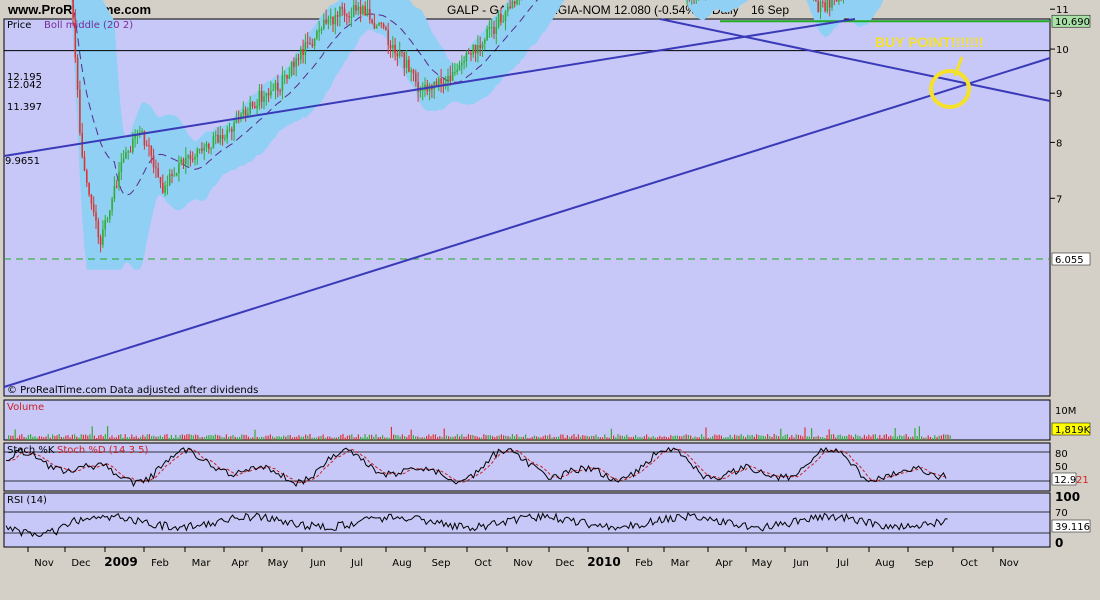 The image size is (1100, 600). I want to click on stochastic-panel, so click(527, 467).